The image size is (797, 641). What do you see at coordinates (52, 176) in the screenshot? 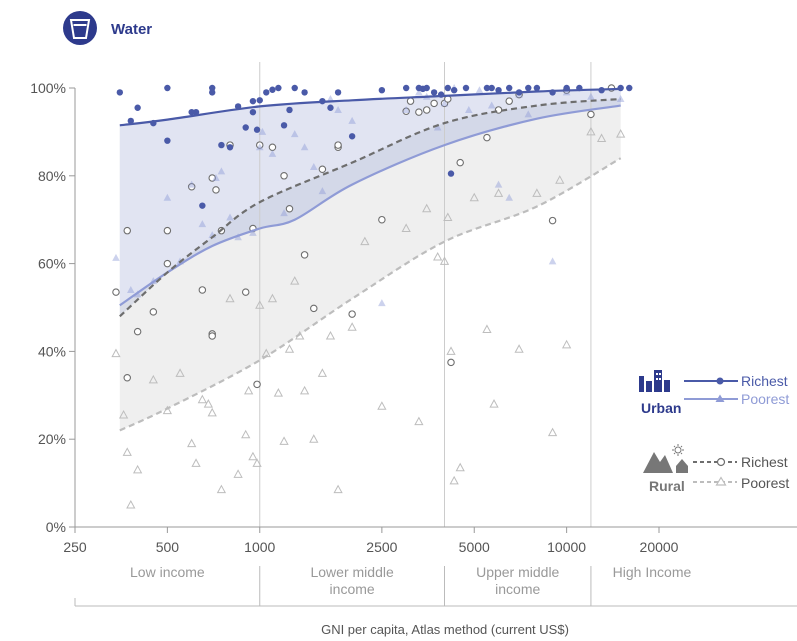
I see `y-tick-label: 80%` at bounding box center [52, 176].